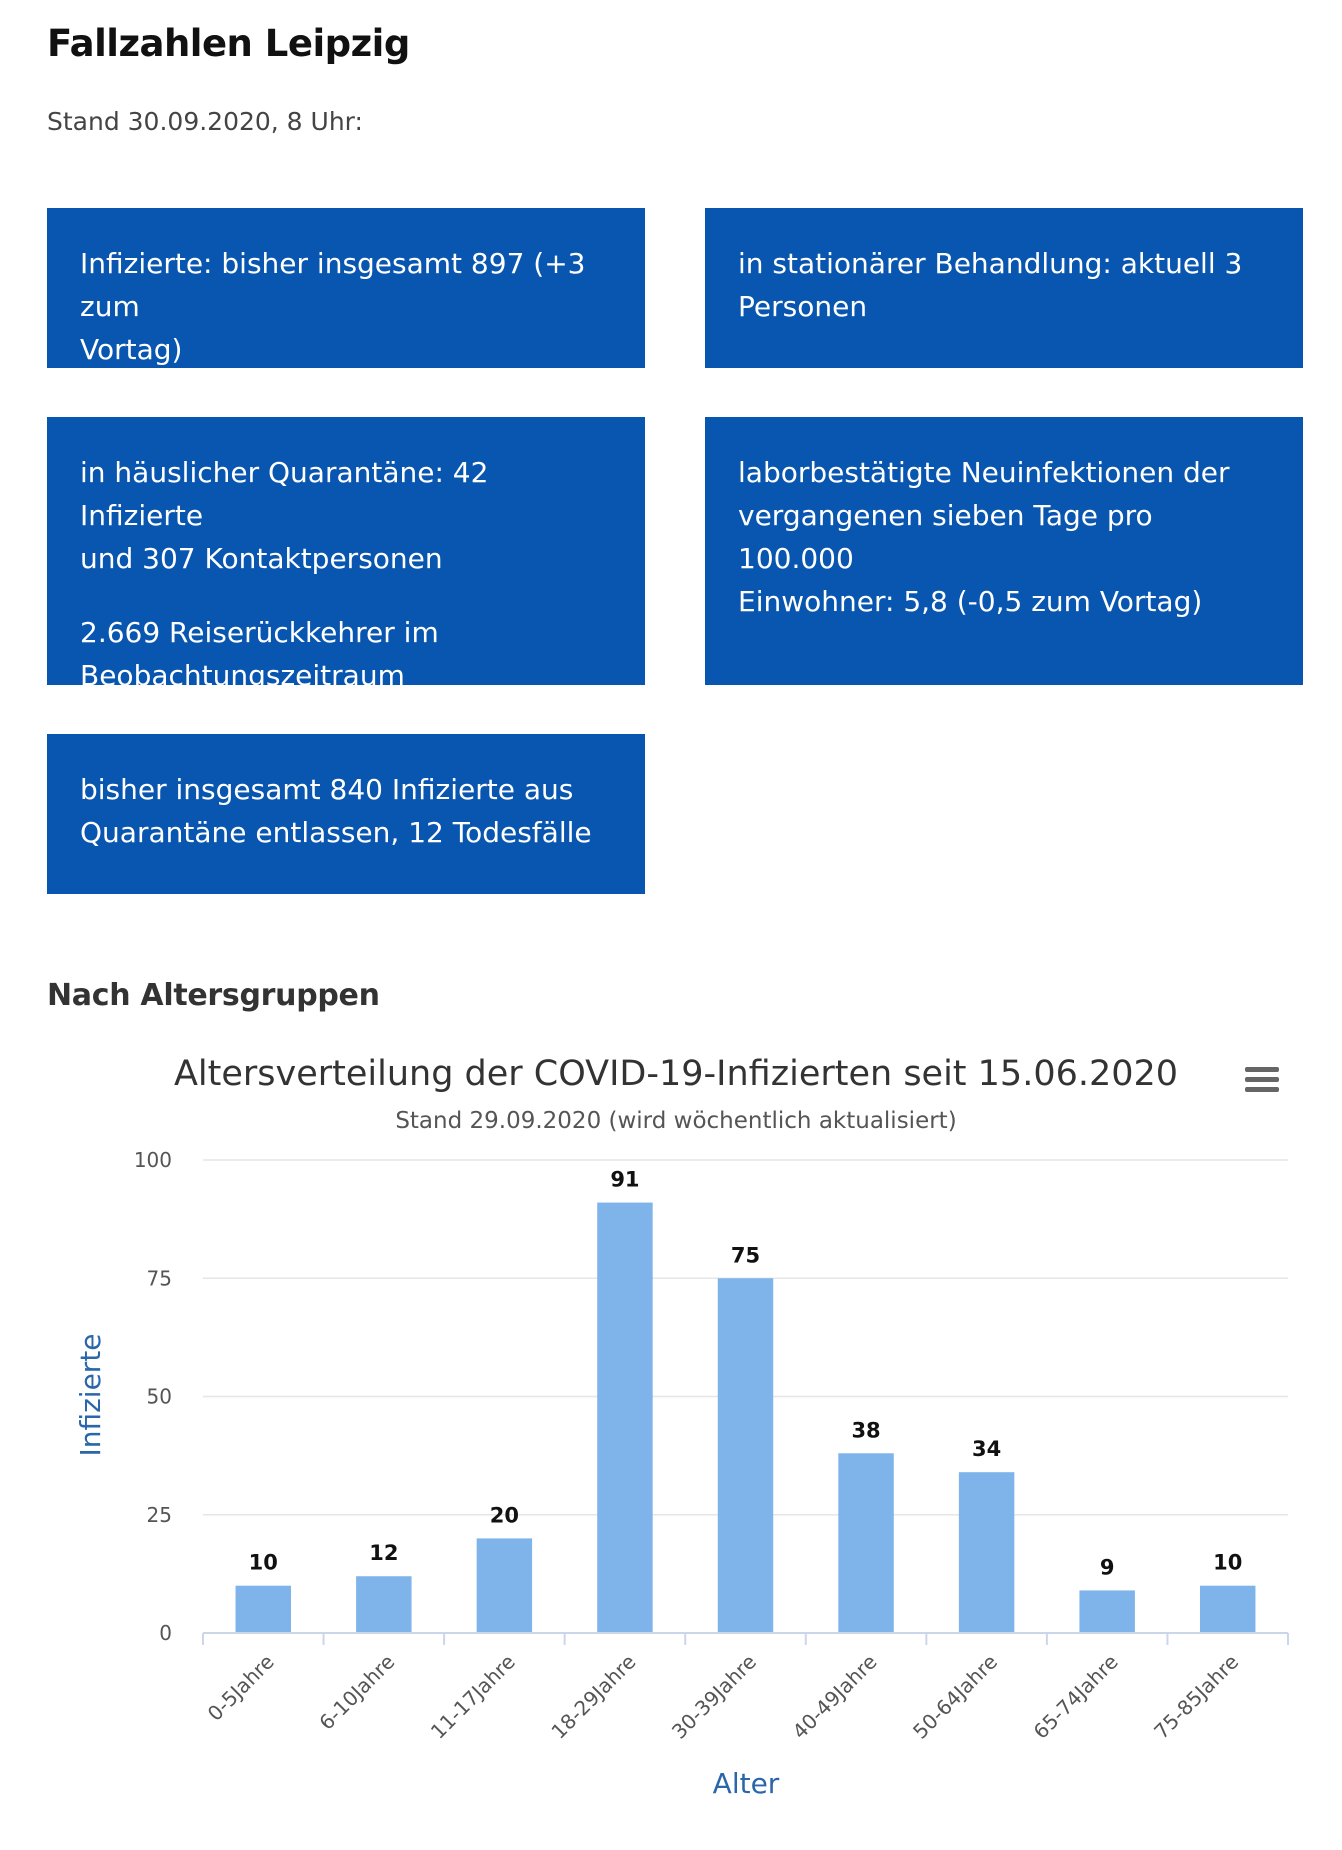 The image size is (1342, 1850). Describe the element at coordinates (593, 1697) in the screenshot. I see `x-tick-label: 18-29Jahre` at that location.